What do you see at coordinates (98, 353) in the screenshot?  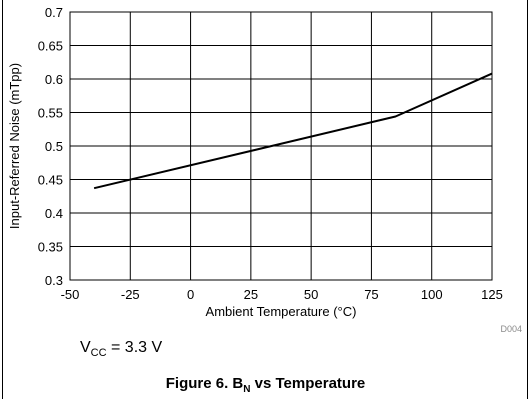 I see `annotation-subscript: CC` at bounding box center [98, 353].